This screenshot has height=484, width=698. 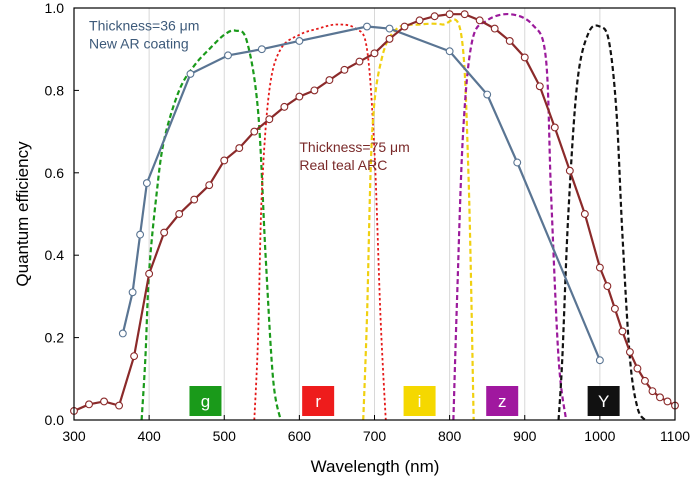 I want to click on filter-badge-label: z, so click(x=502, y=401).